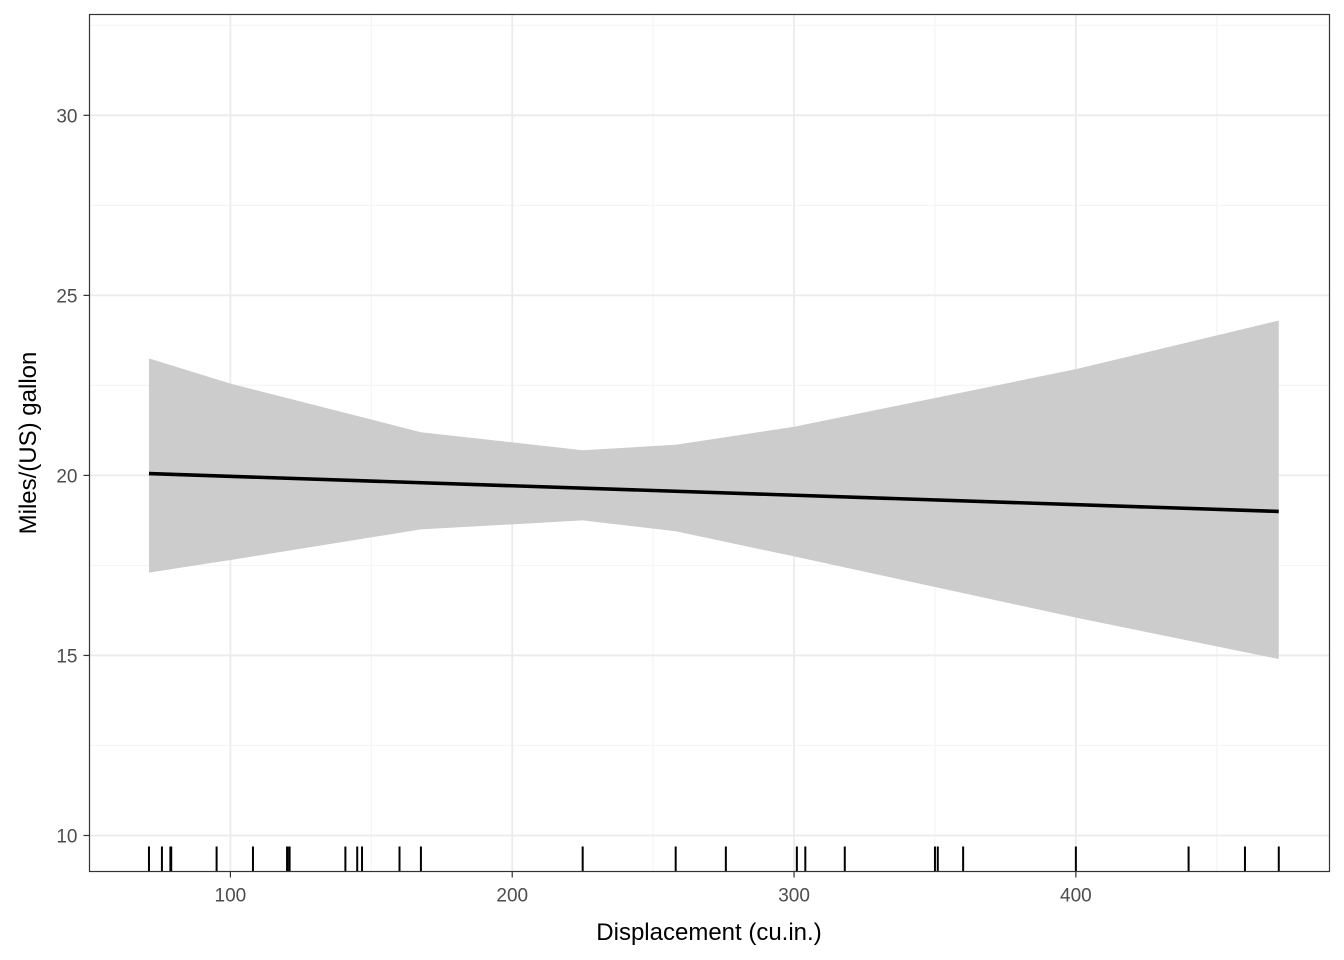  Describe the element at coordinates (653, 889) in the screenshot. I see `x-axis: 100 200 300 400` at that location.